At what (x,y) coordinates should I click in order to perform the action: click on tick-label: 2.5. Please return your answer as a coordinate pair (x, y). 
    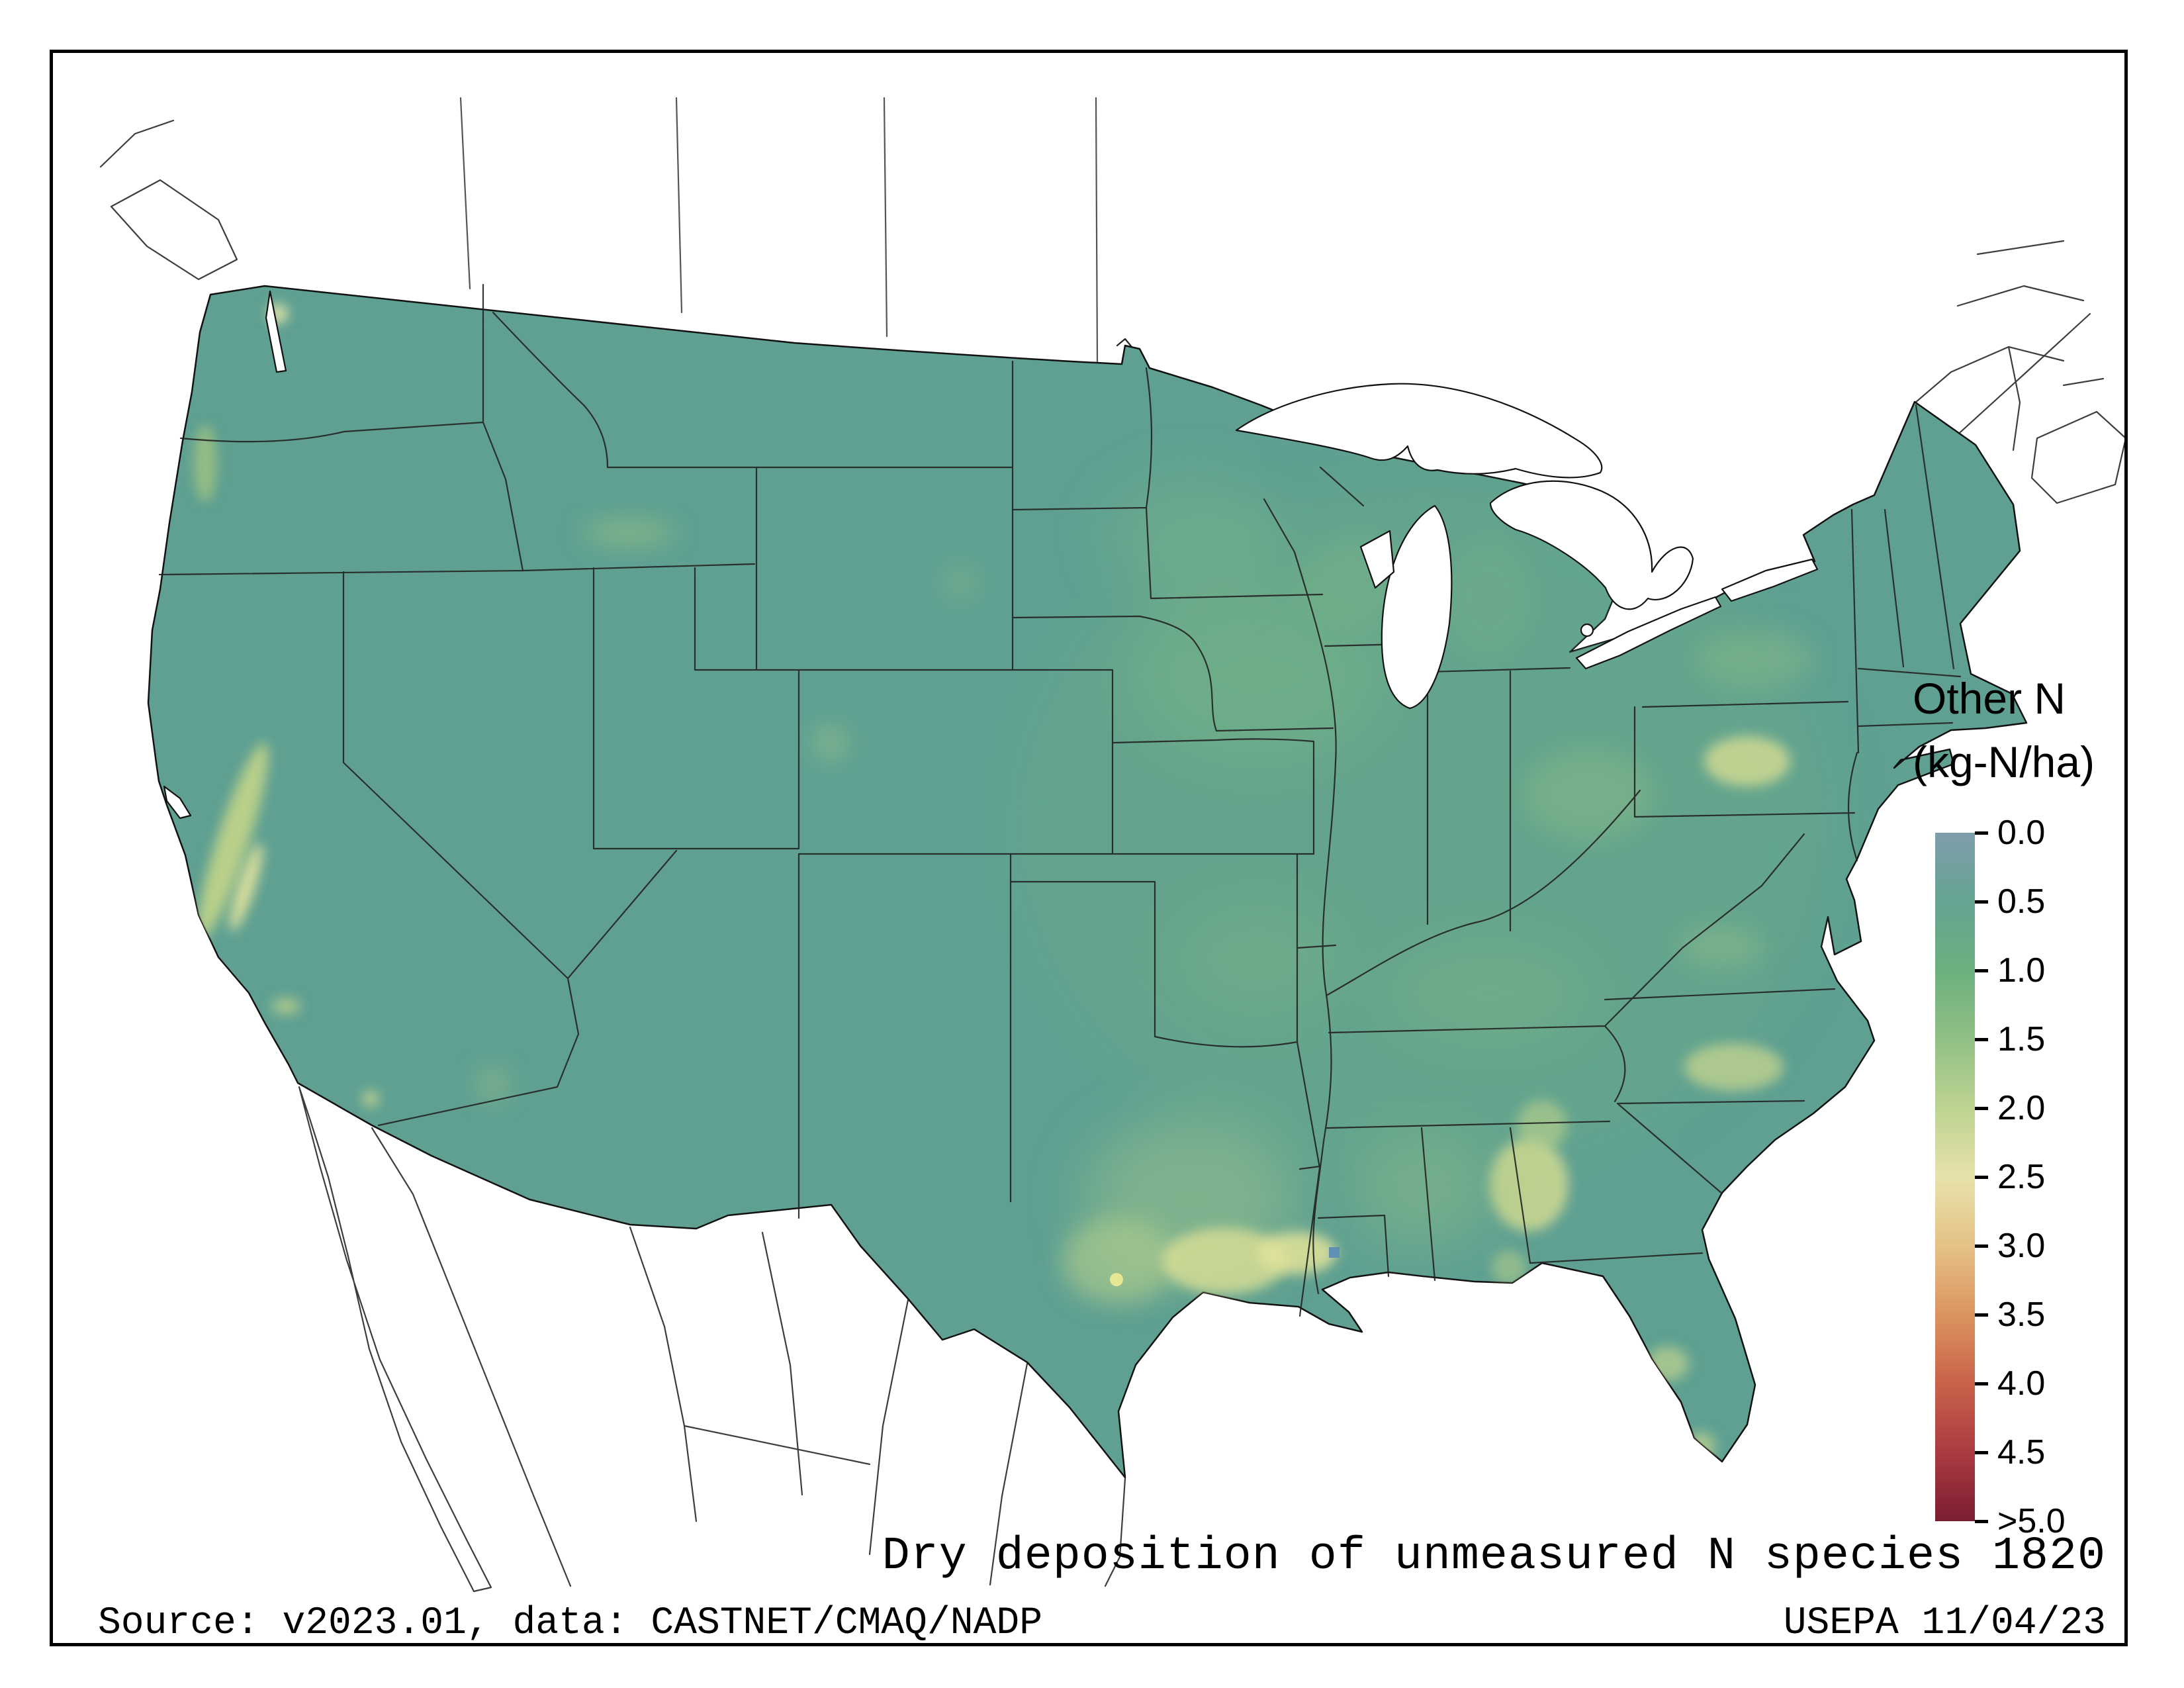
    Looking at the image, I should click on (2022, 1177).